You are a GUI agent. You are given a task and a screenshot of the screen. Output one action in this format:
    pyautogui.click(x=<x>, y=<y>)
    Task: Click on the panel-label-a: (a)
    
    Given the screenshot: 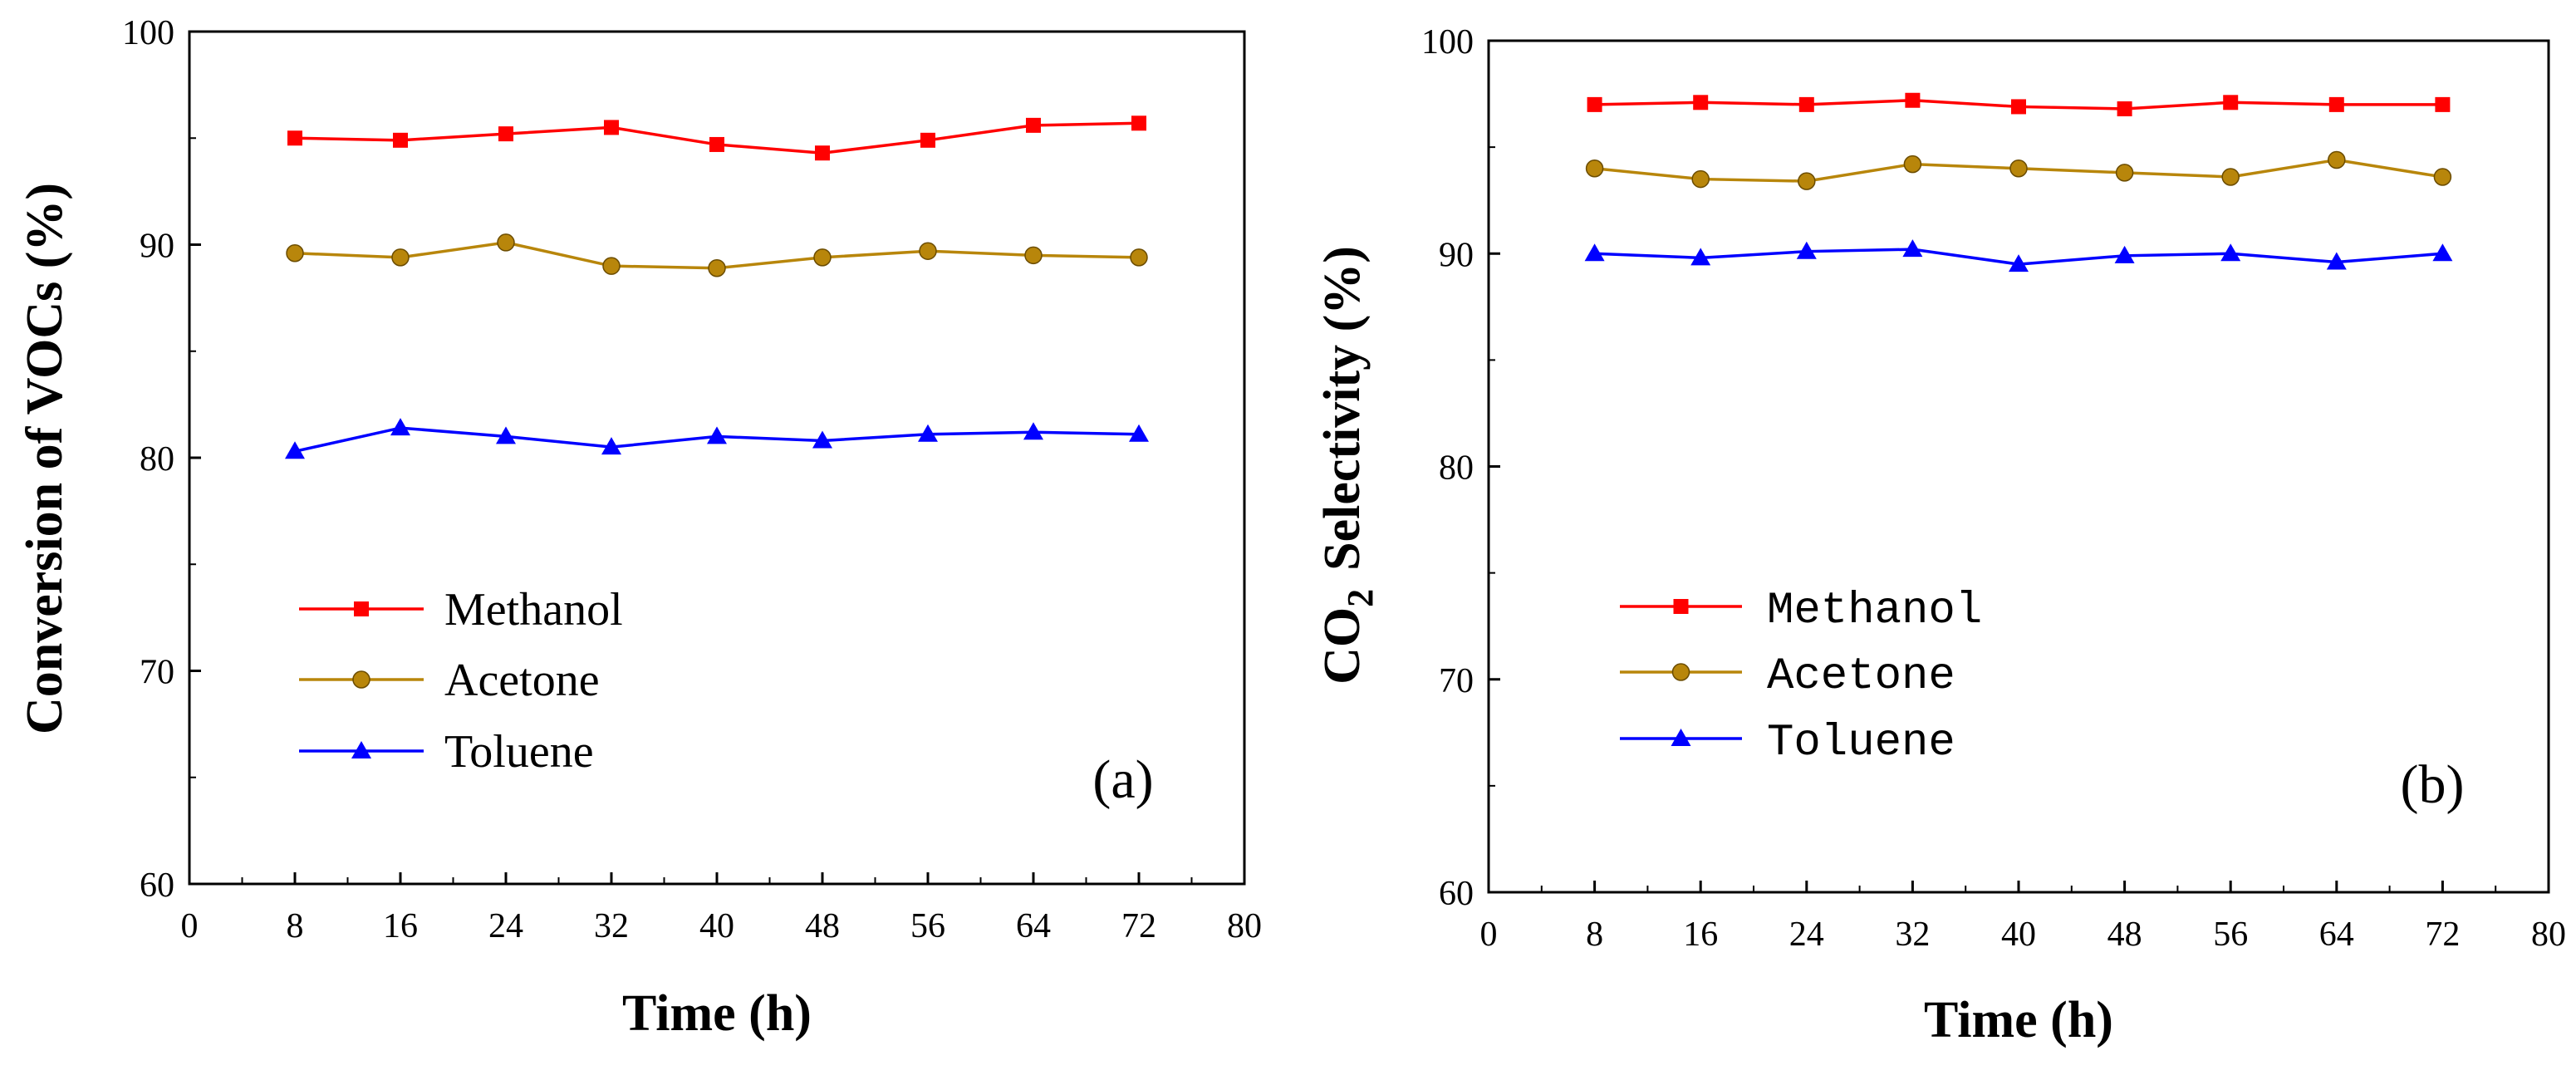 What is the action you would take?
    pyautogui.click(x=1122, y=779)
    